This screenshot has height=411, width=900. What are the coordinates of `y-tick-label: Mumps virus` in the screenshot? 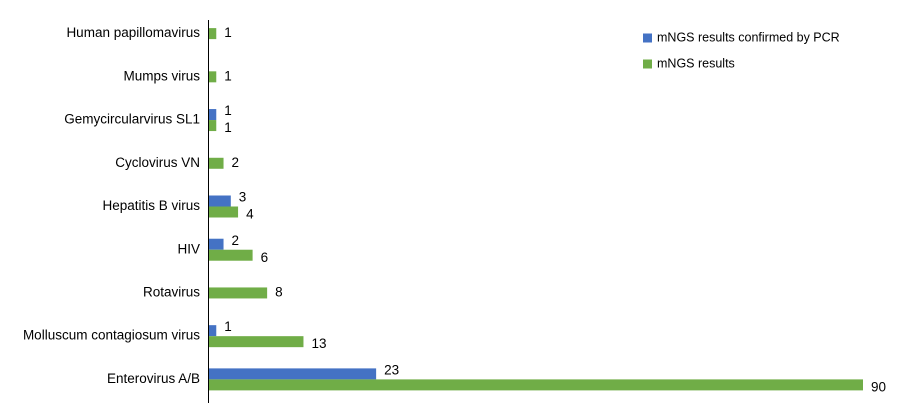 It's located at (161, 75).